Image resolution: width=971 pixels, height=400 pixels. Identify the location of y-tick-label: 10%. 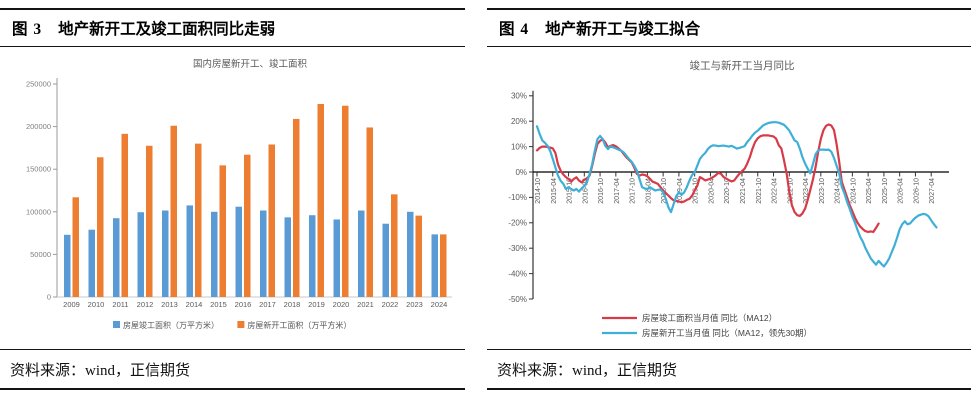
(519, 146).